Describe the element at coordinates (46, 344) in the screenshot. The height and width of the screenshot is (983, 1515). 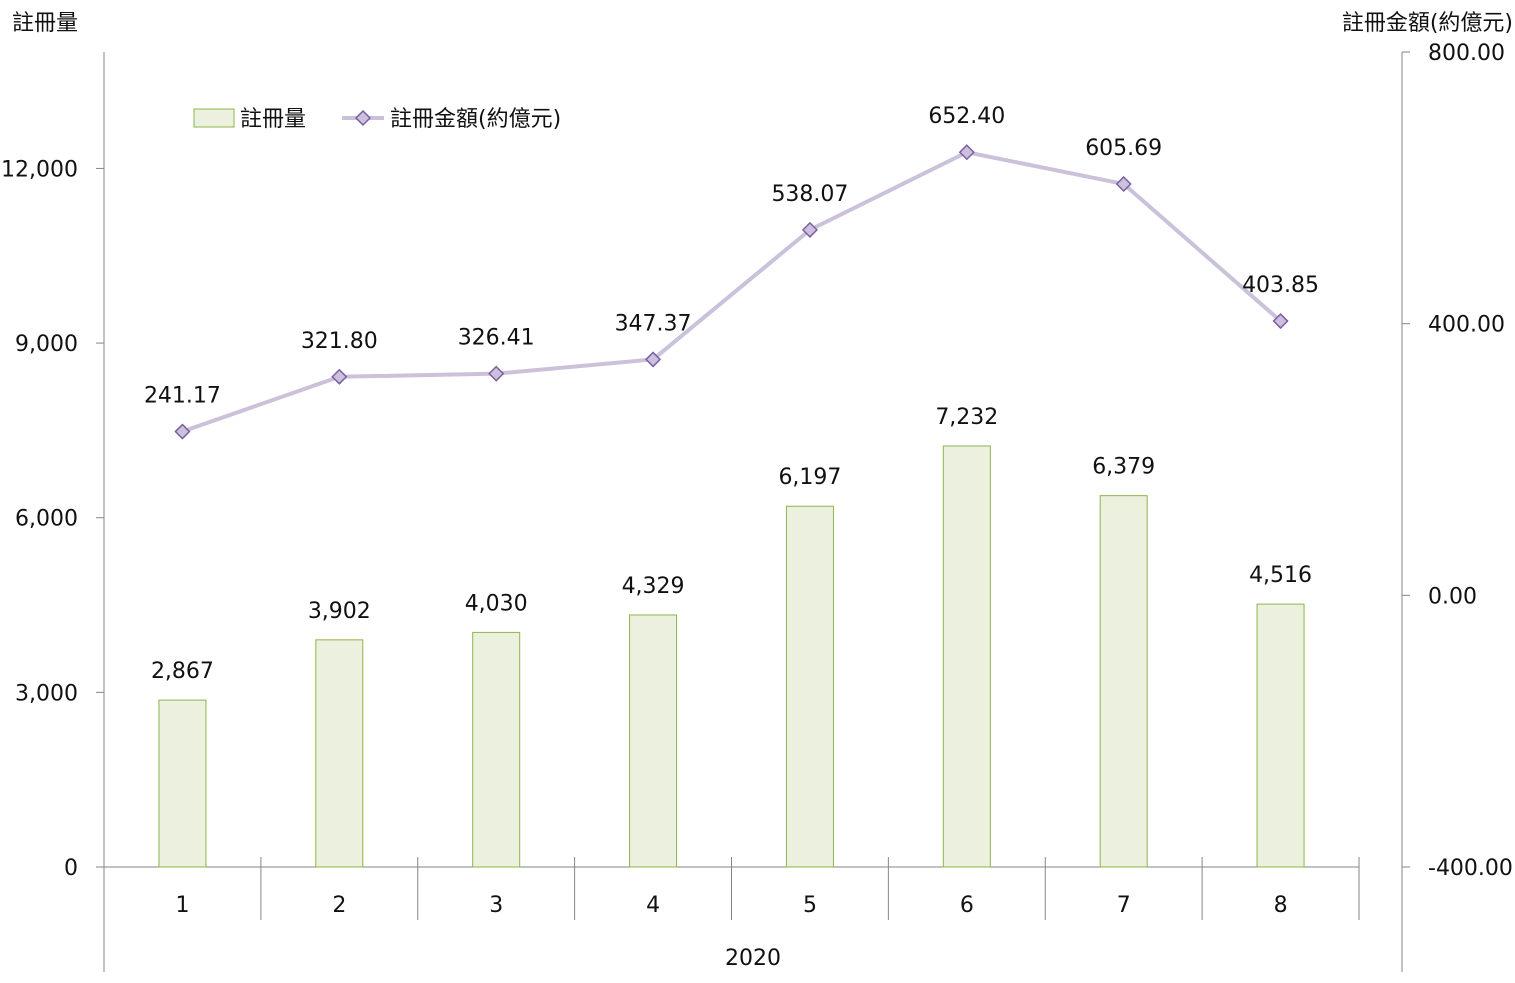
I see `left-tick-label: 9,000` at that location.